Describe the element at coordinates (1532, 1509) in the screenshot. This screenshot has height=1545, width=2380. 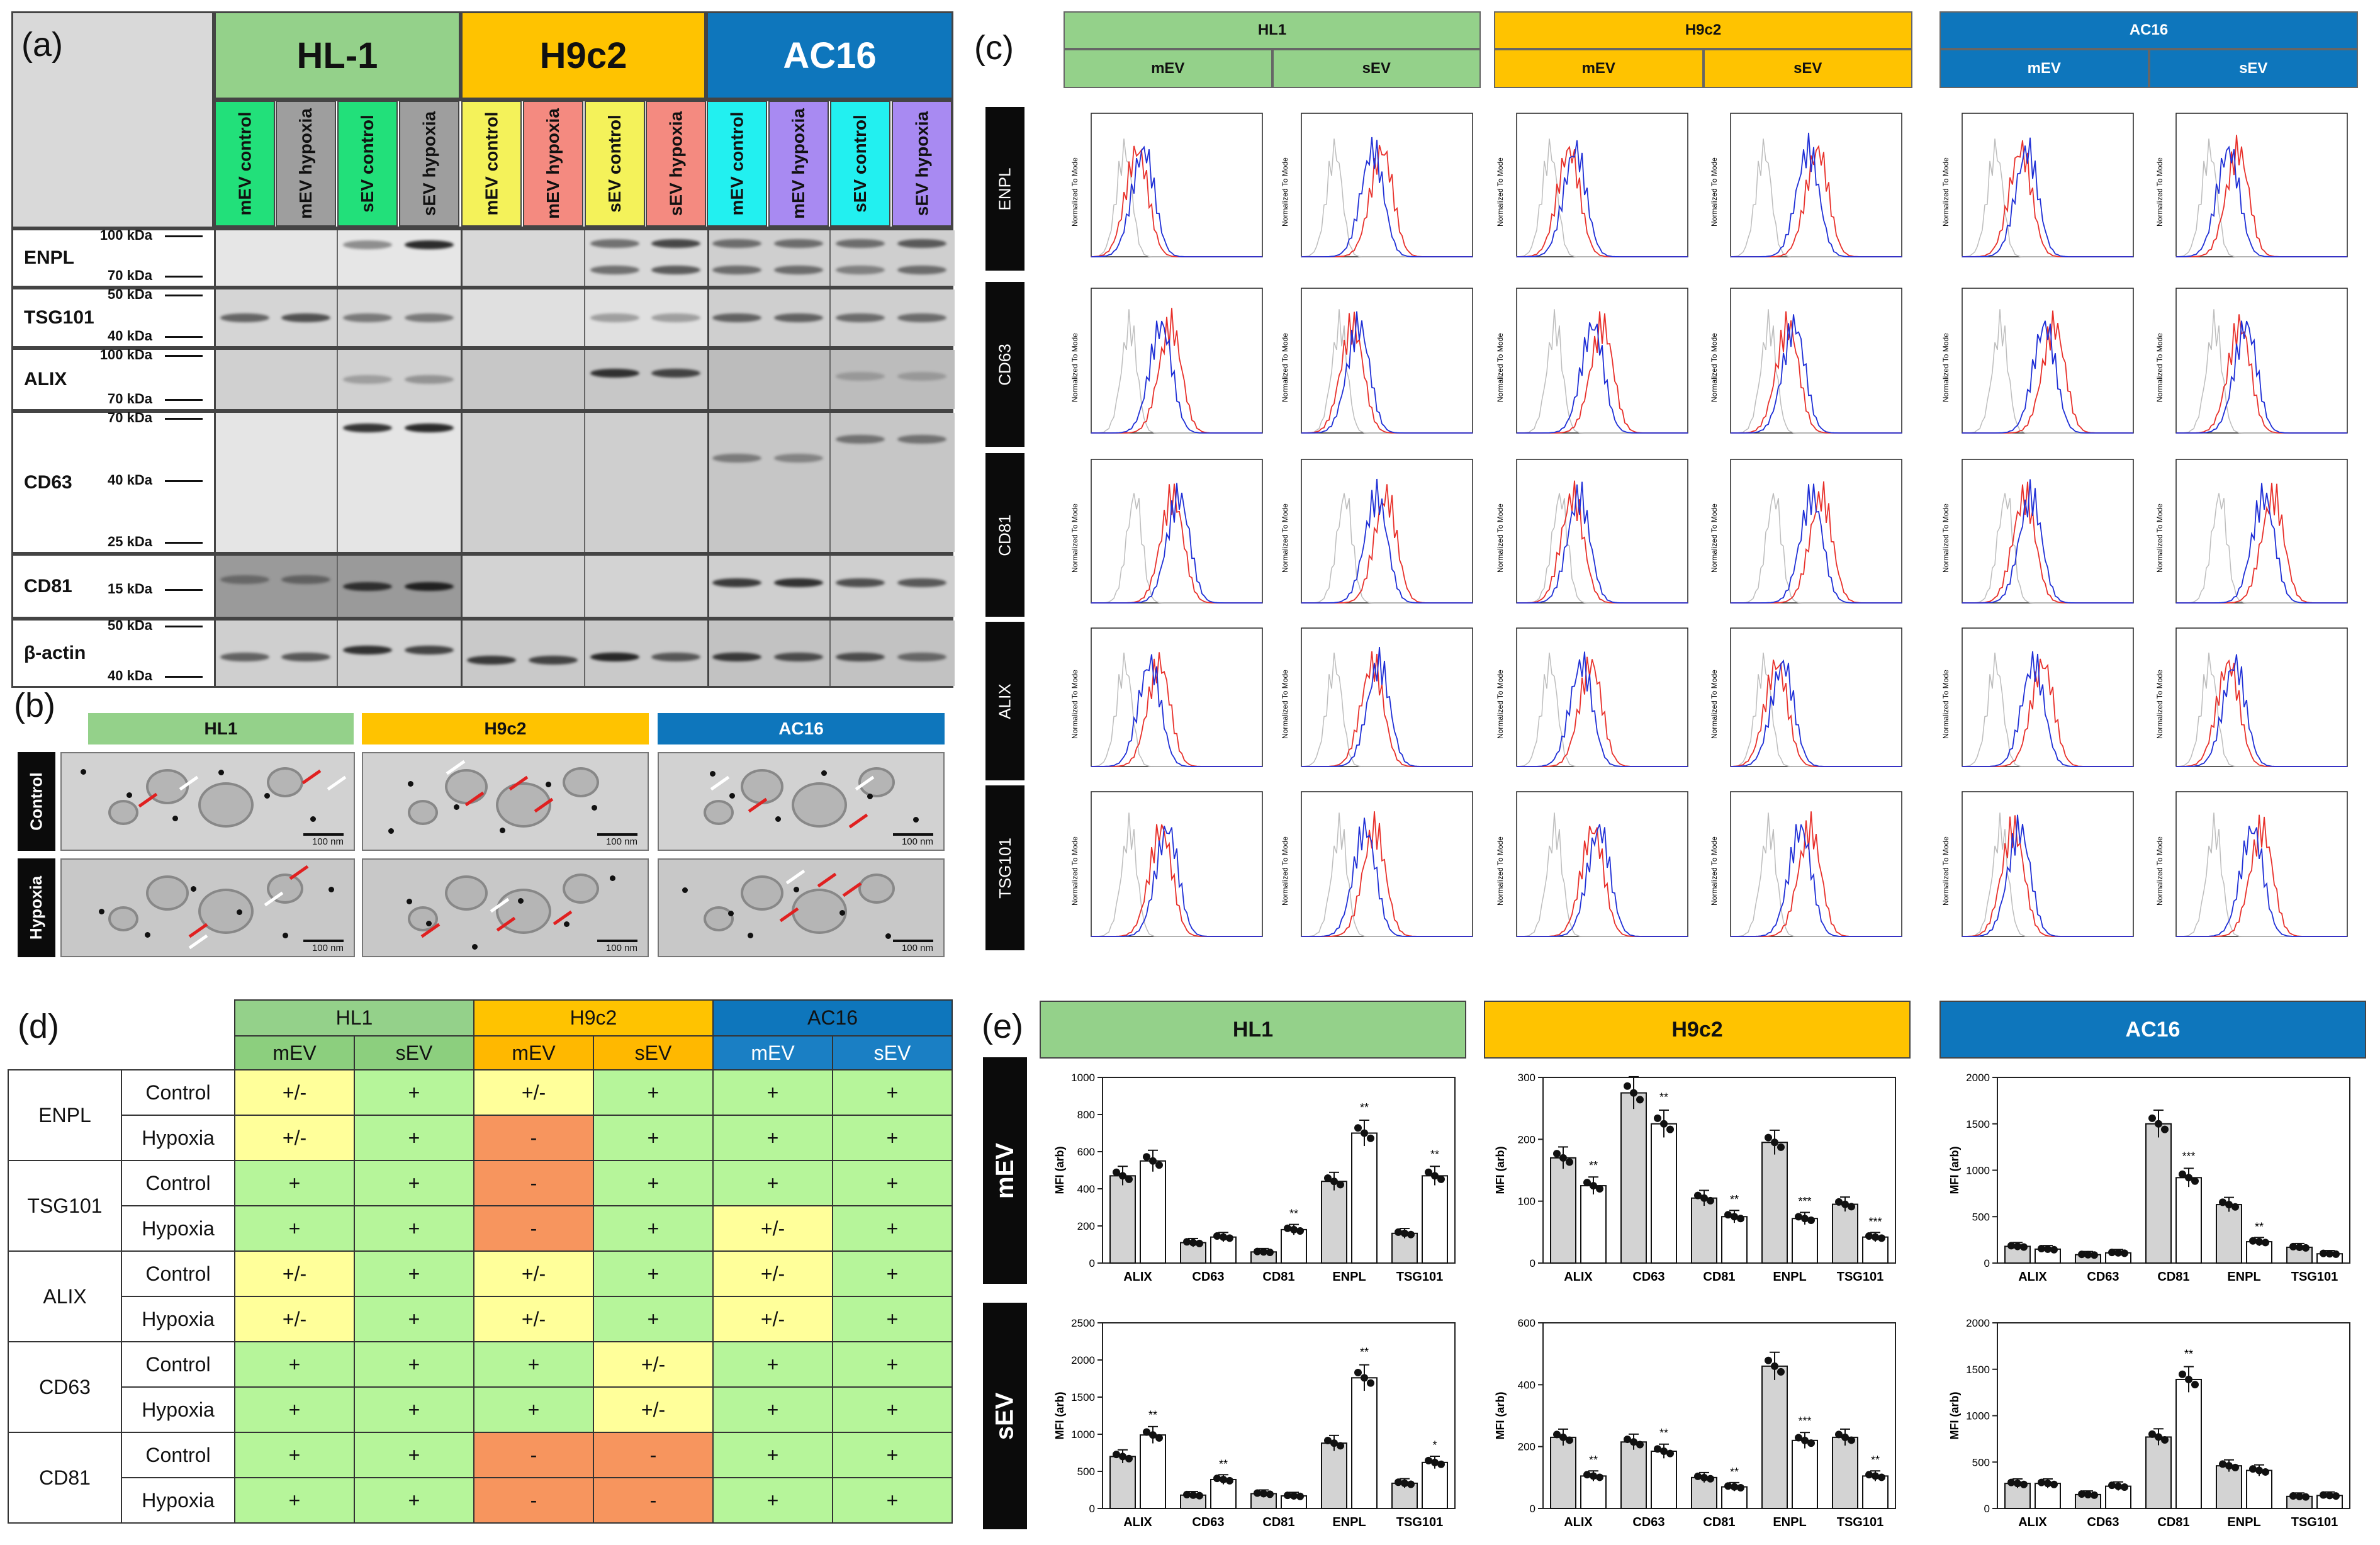
I see `bar-ytick-label: 0` at that location.